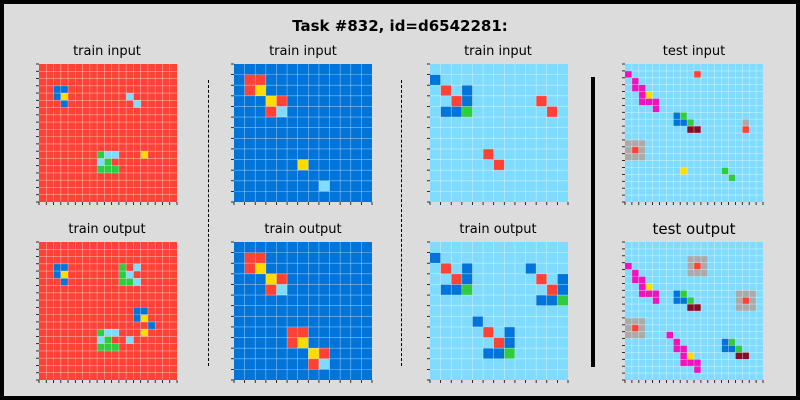 This screenshot has width=800, height=400. I want to click on panel-label-train-output-1: train output, so click(107, 229).